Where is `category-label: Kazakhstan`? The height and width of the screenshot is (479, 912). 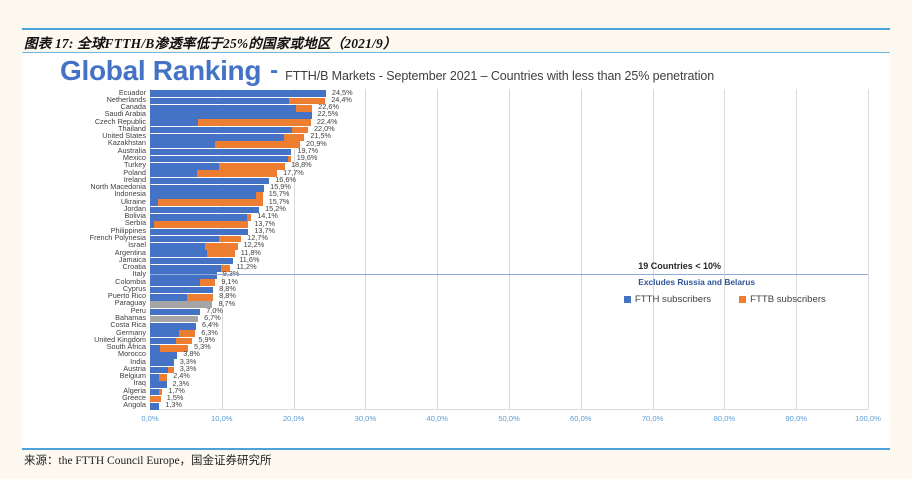
category-label: Kazakhstan is located at coordinates (126, 143).